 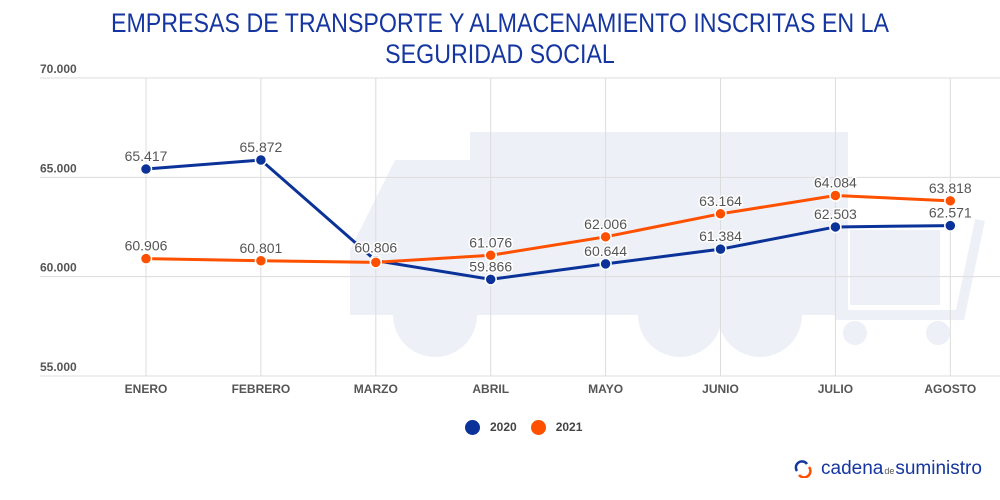 I want to click on y-tick-label: 70.000, so click(x=58, y=69).